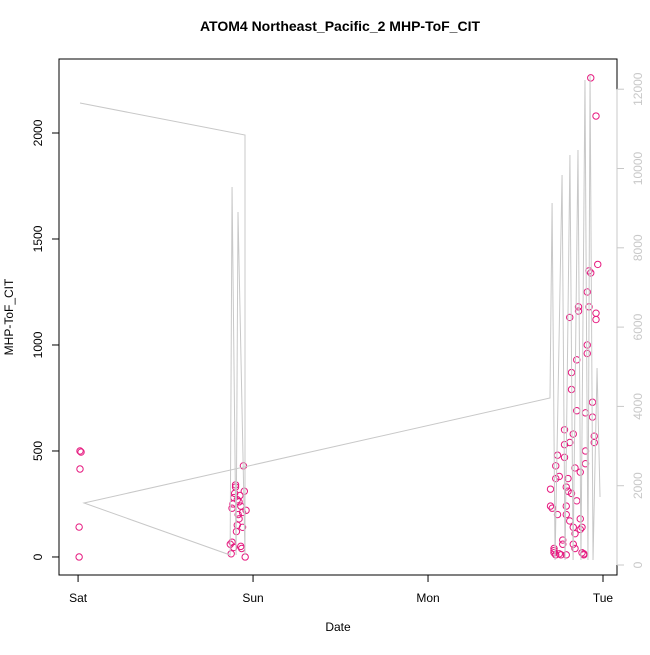 Image resolution: width=650 pixels, height=655 pixels. I want to click on y-tick-label: 1500, so click(38, 238).